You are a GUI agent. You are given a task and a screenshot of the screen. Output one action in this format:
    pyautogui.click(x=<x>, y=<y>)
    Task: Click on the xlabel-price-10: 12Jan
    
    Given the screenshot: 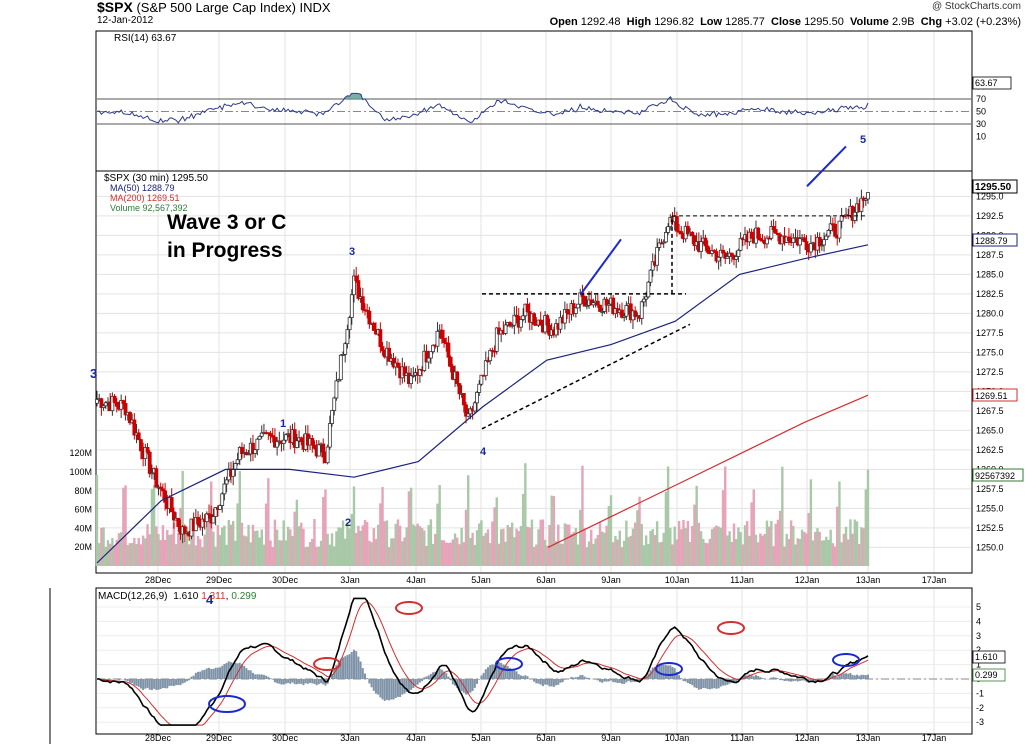 What is the action you would take?
    pyautogui.click(x=807, y=580)
    